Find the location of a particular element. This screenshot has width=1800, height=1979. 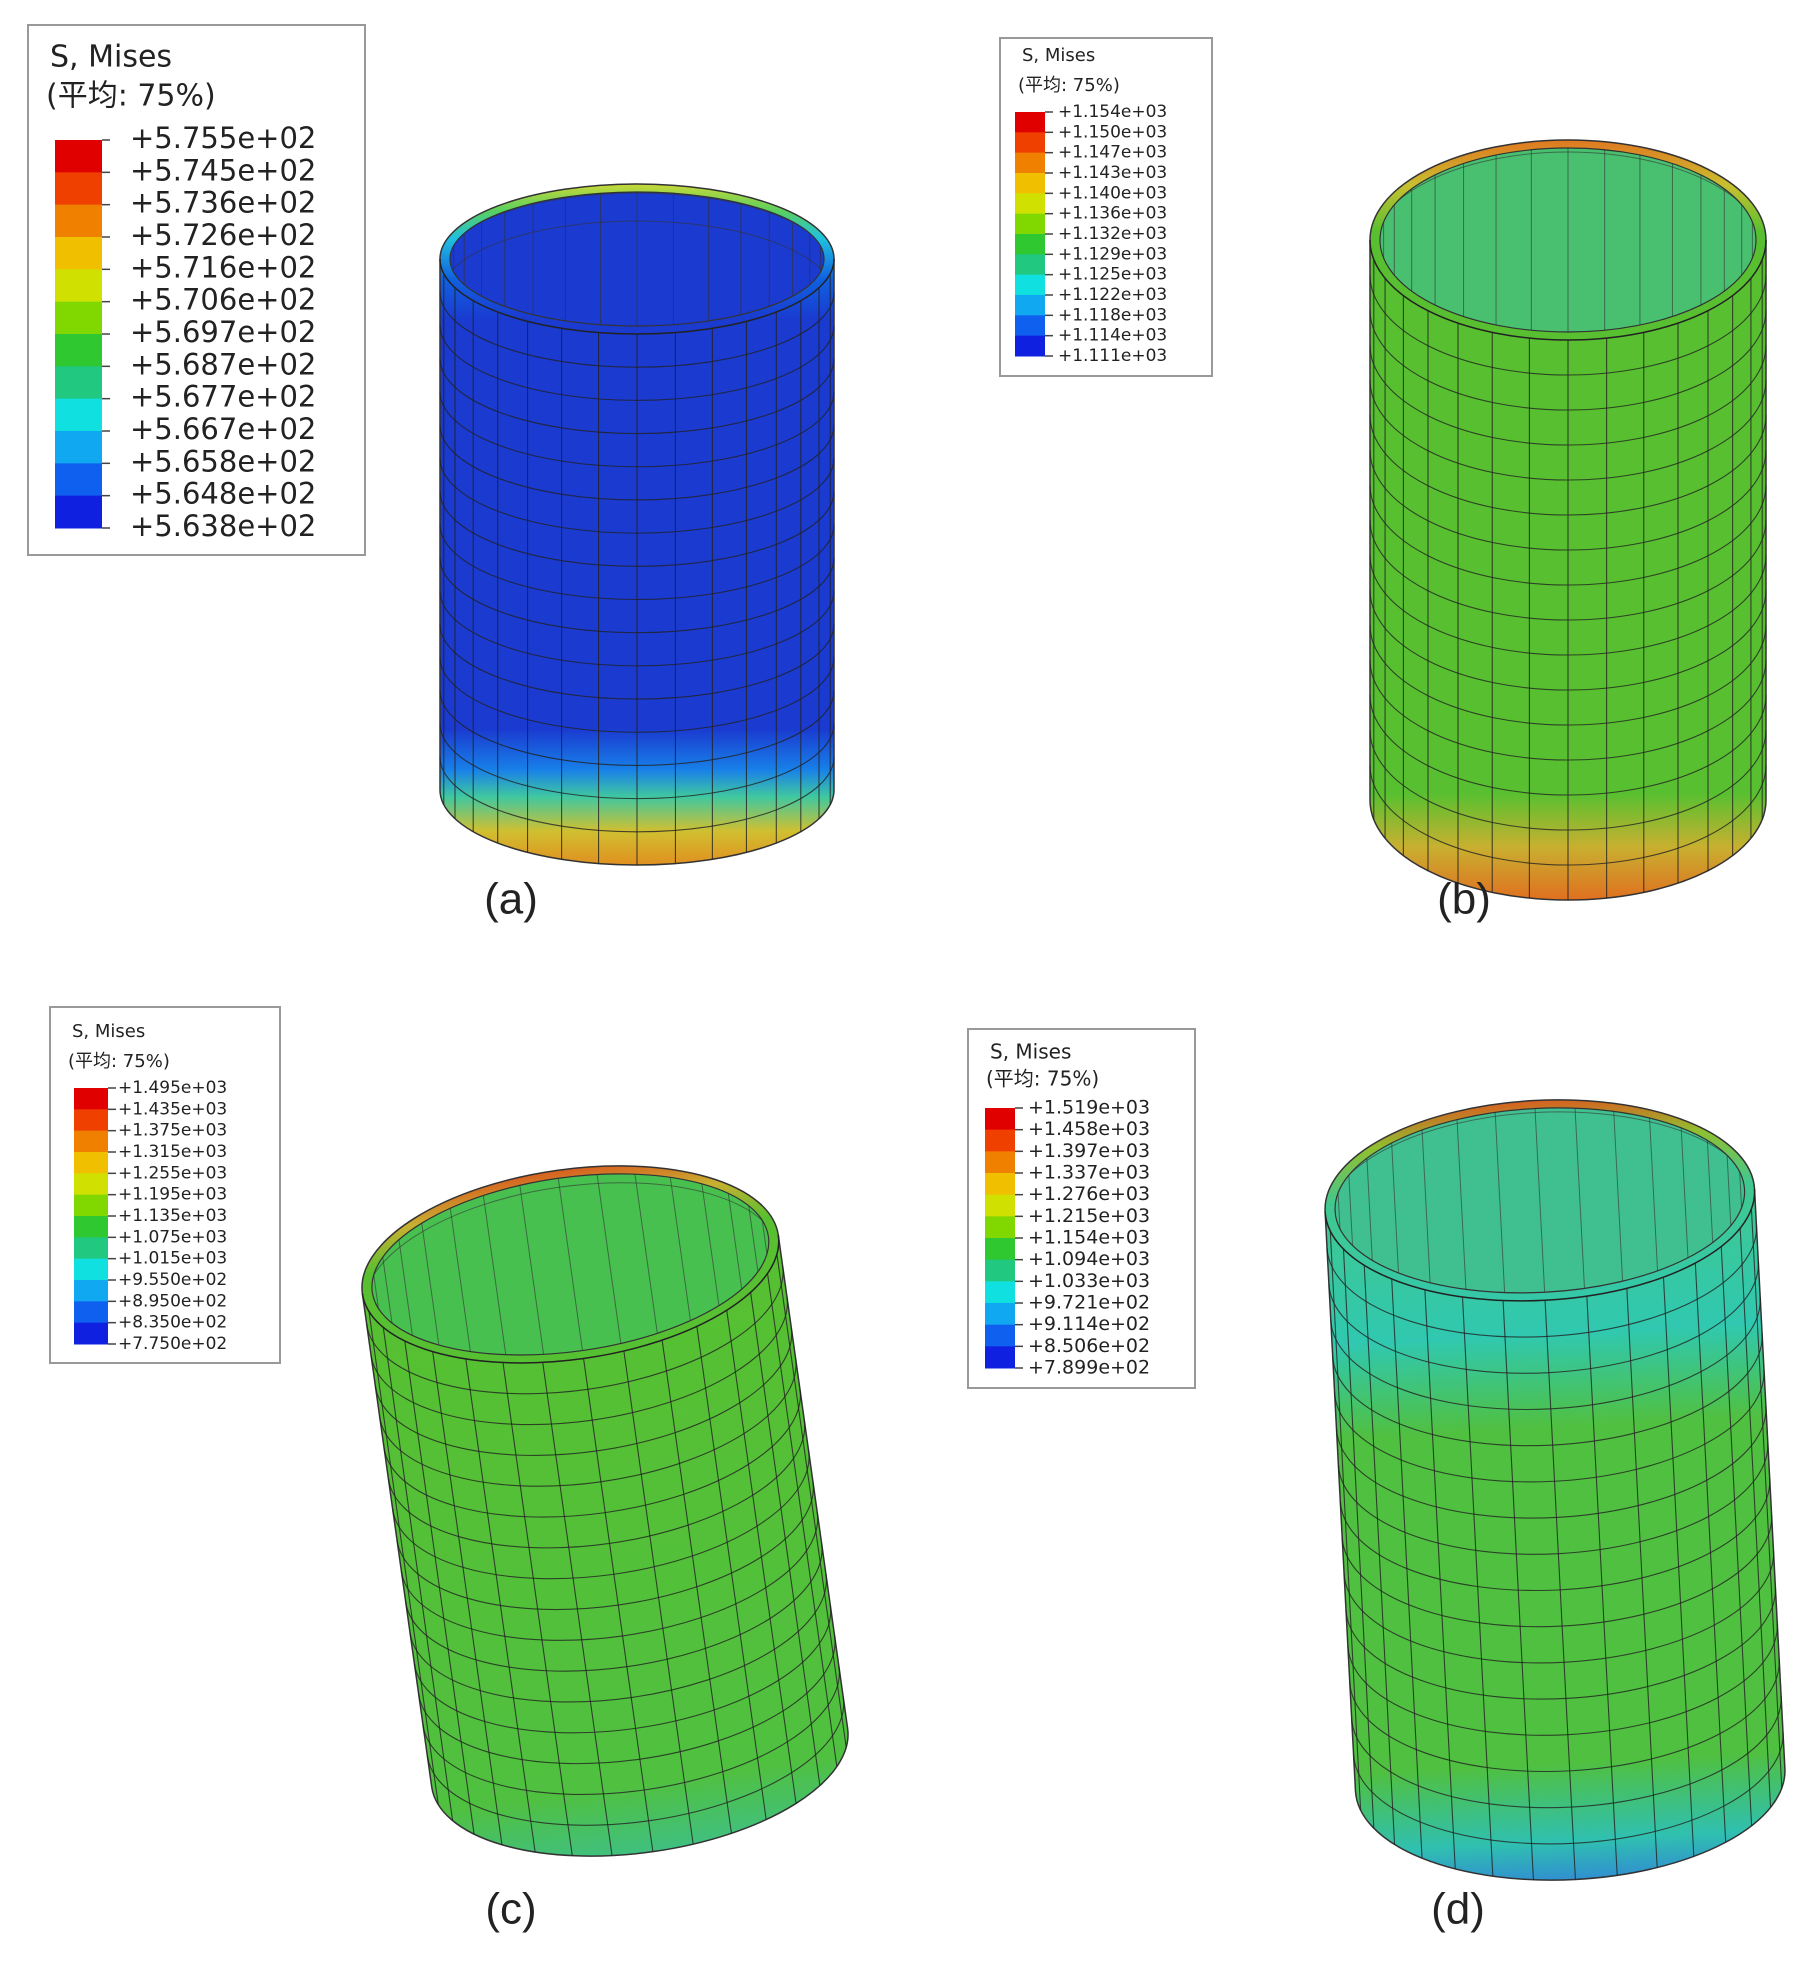

legend-value: +1.122e+03 is located at coordinates (1112, 295).